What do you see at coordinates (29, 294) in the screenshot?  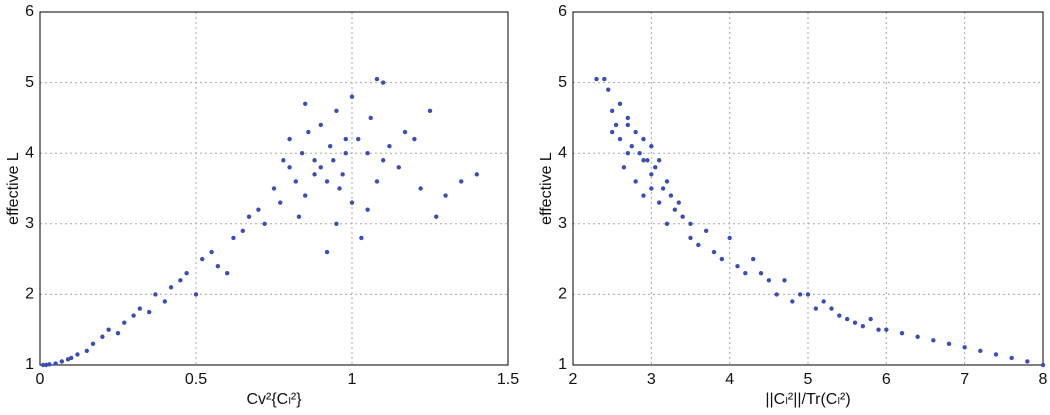 I see `y-tick-label: 2` at bounding box center [29, 294].